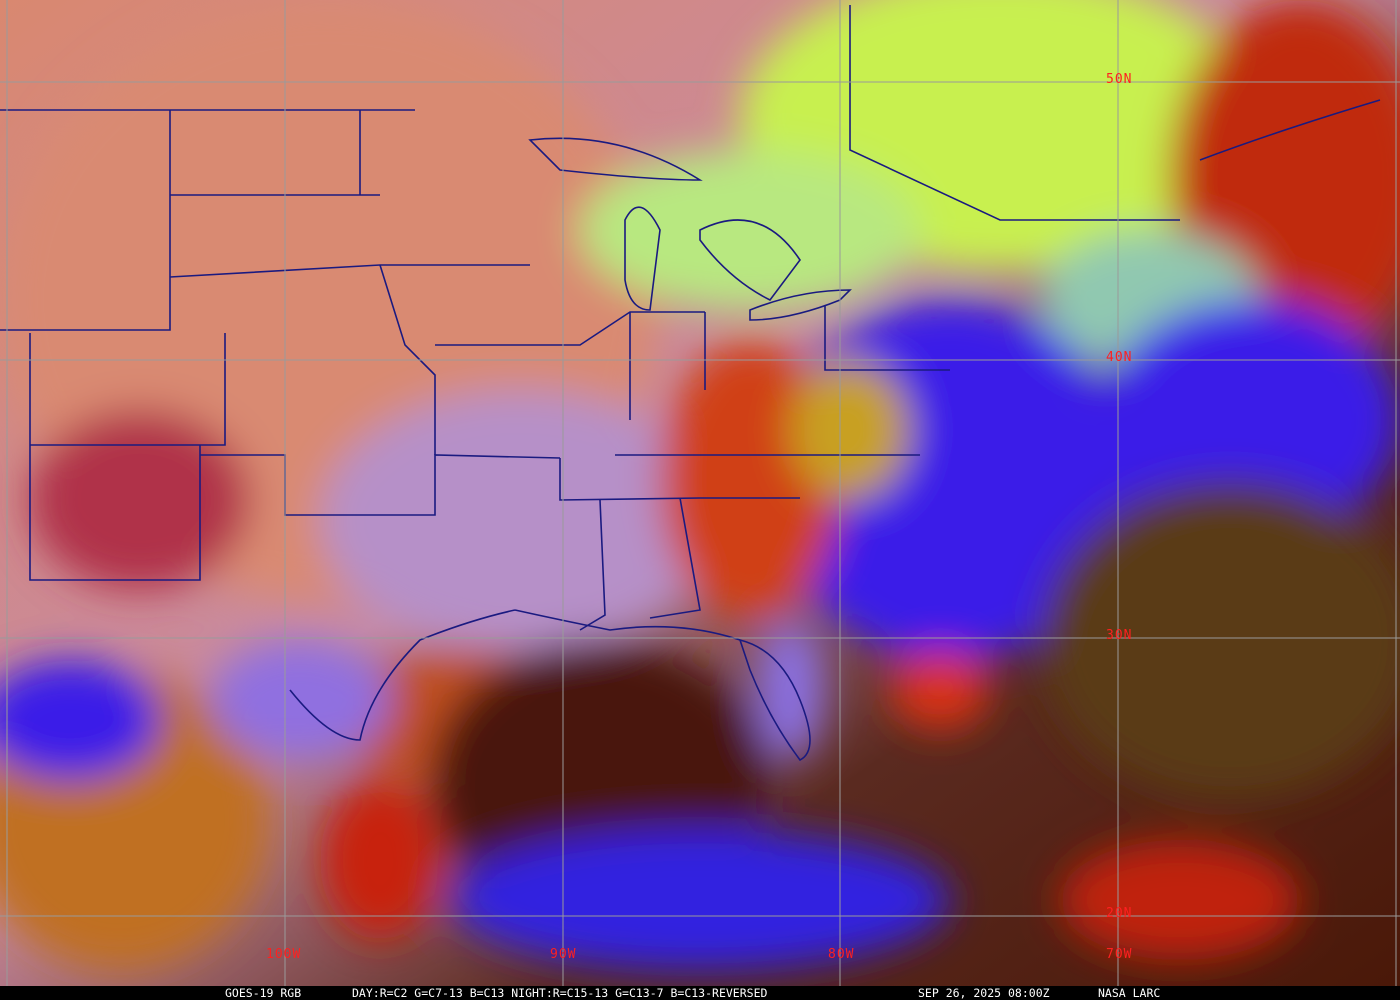  What do you see at coordinates (1129, 993) in the screenshot?
I see `credit: NASA LARC` at bounding box center [1129, 993].